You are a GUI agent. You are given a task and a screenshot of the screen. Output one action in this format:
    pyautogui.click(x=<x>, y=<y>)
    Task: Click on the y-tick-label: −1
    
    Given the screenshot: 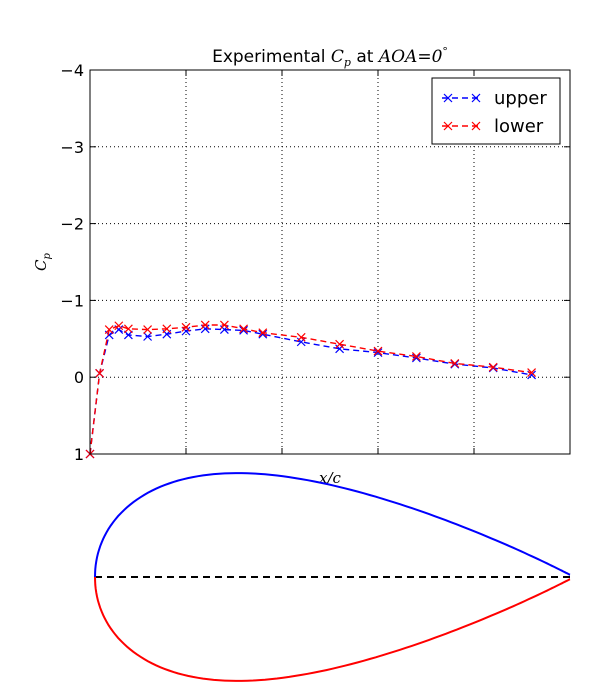 What is the action you would take?
    pyautogui.click(x=72, y=300)
    